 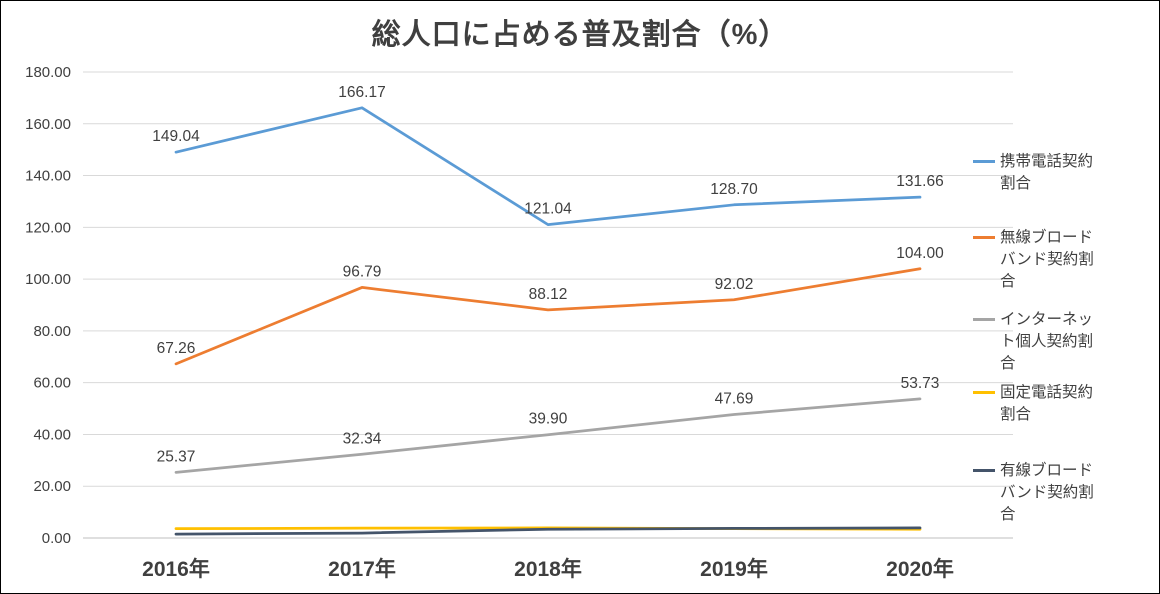 What do you see at coordinates (548, 569) in the screenshot?
I see `x-tick-label: 2018年` at bounding box center [548, 569].